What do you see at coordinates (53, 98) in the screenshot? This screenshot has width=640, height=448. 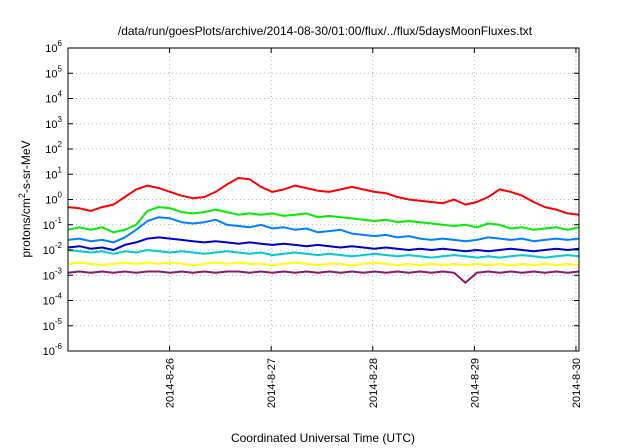 I see `y-tick-label: 10⁴` at bounding box center [53, 98].